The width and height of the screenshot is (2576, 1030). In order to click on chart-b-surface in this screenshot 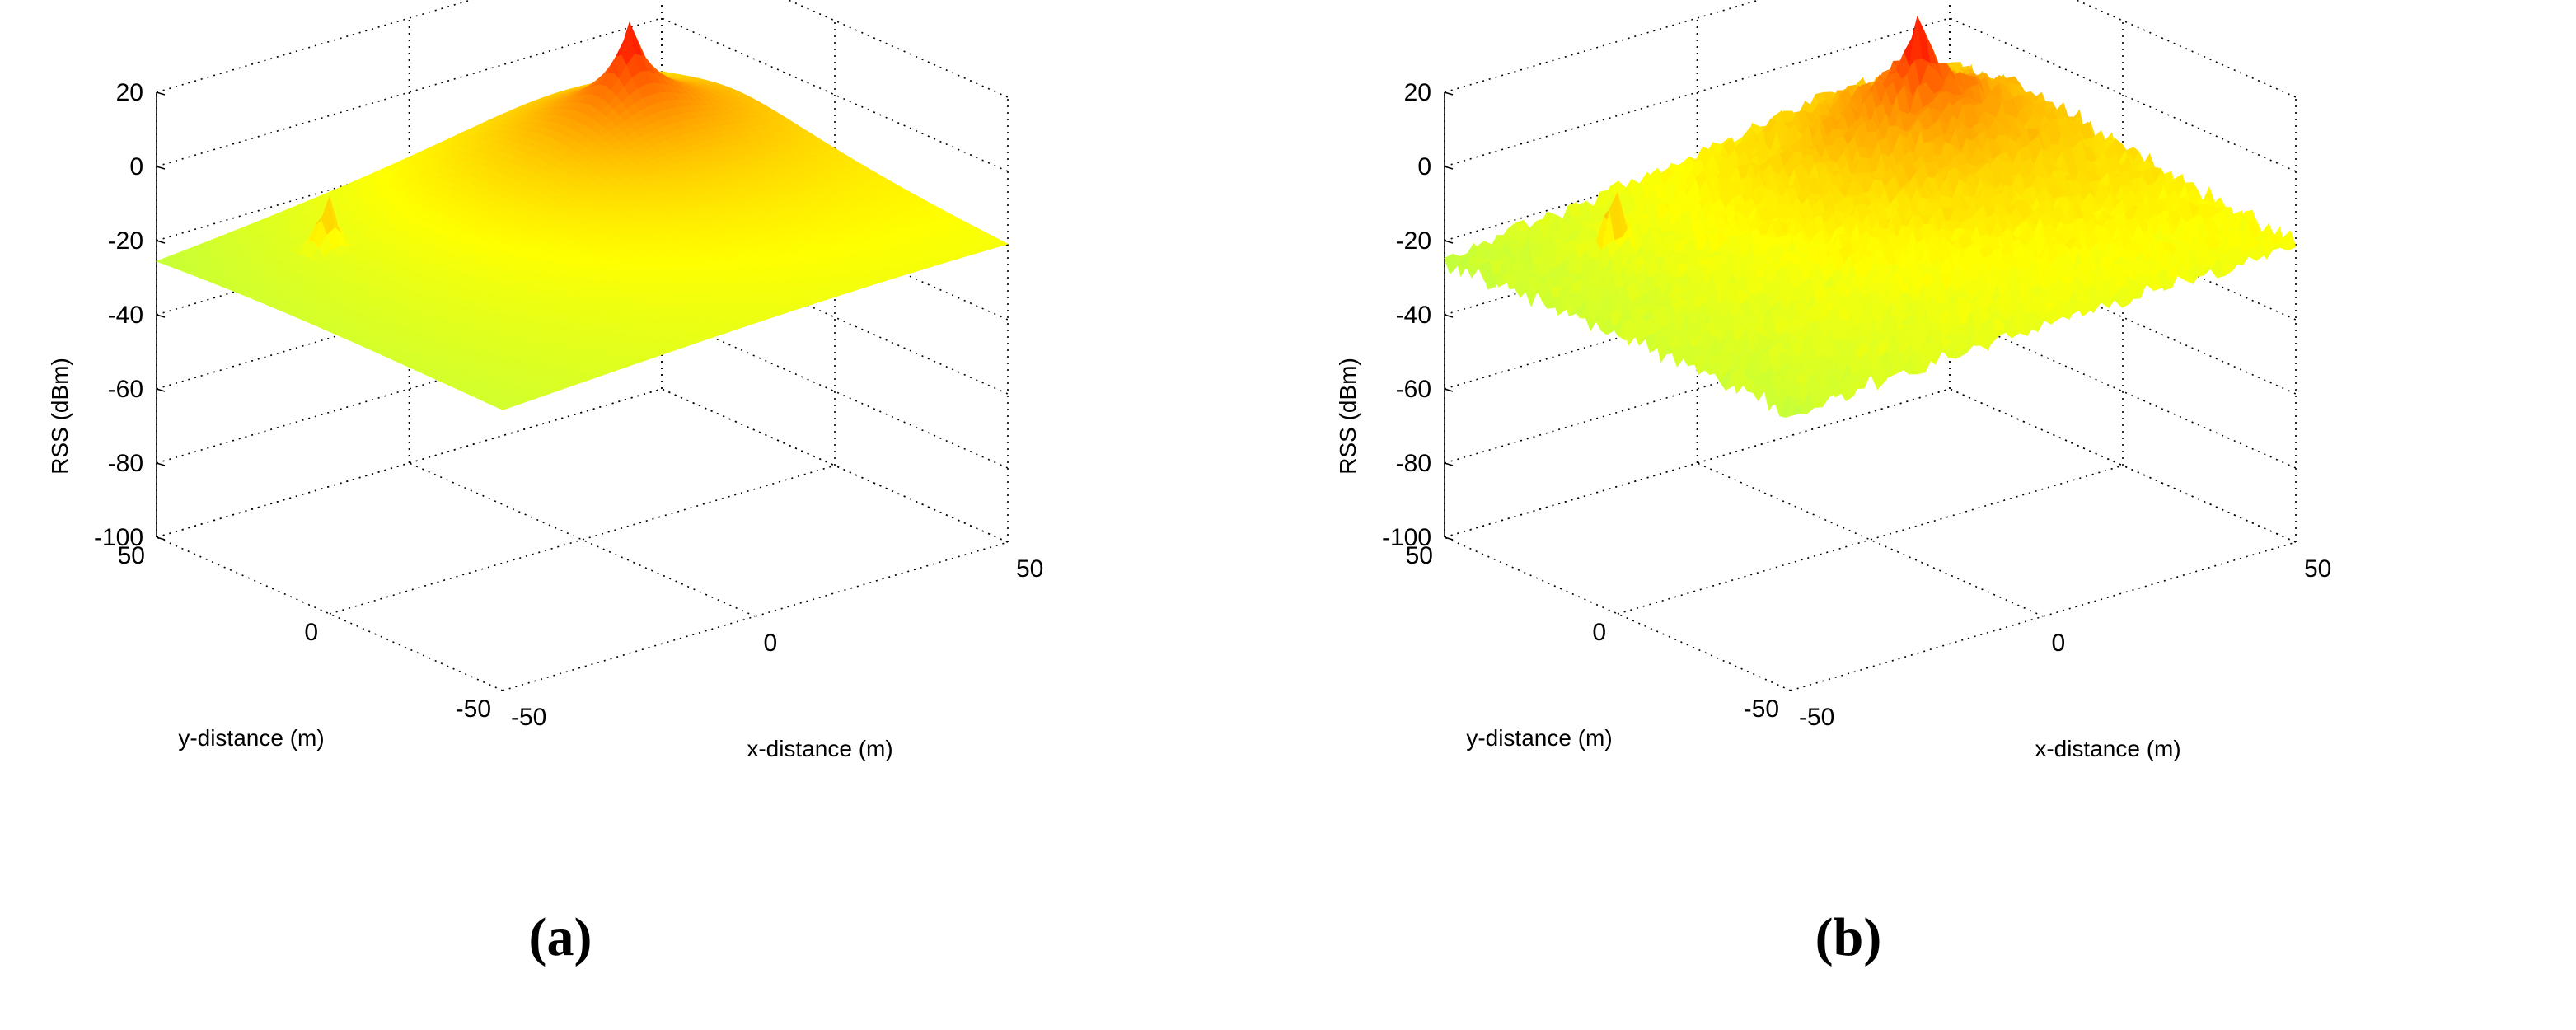, I will do `click(1870, 217)`.